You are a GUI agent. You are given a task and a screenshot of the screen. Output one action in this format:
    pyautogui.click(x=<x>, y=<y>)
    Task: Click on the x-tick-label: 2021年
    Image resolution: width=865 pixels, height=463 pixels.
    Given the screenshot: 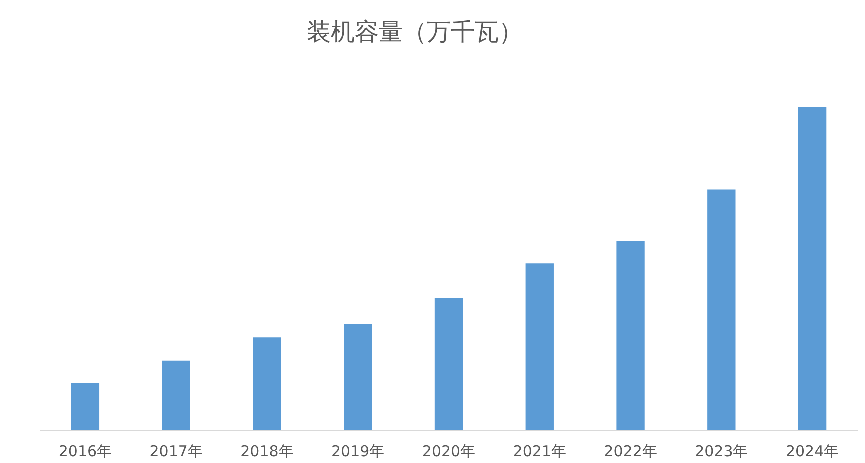 What is the action you would take?
    pyautogui.click(x=539, y=451)
    